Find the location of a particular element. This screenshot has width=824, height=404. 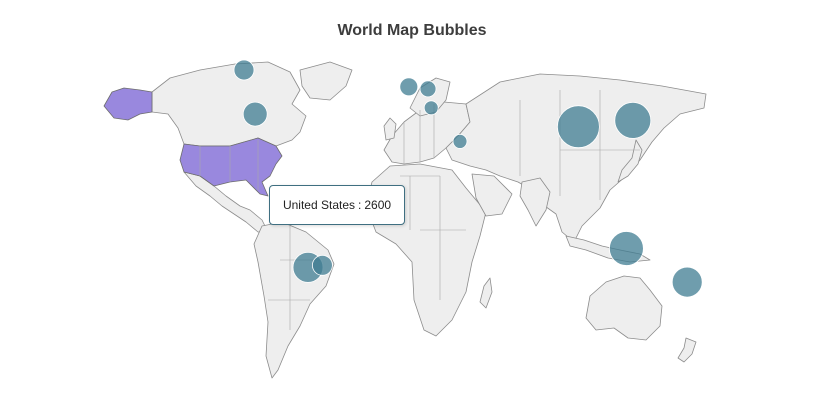

country-greenland is located at coordinates (326, 81).